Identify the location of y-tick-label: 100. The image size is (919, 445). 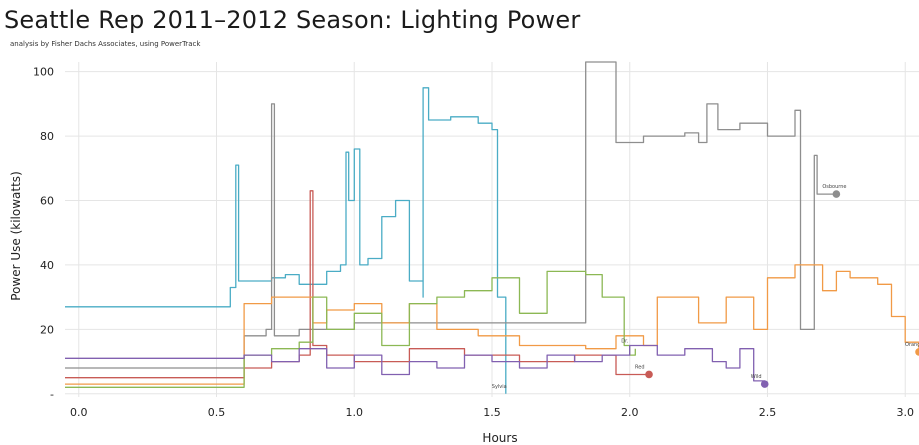
(43, 72).